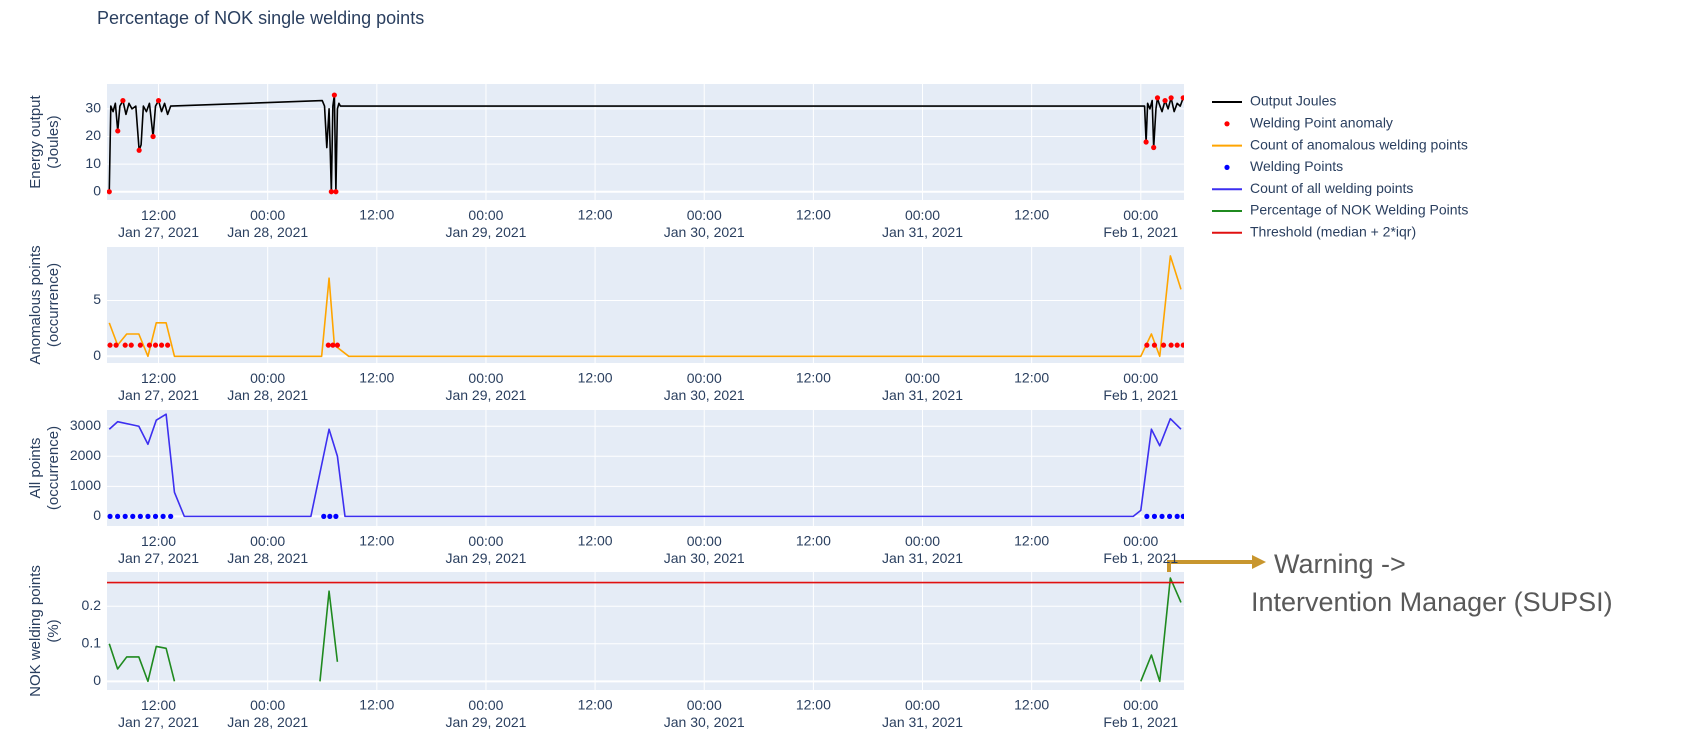 This screenshot has width=1684, height=756. Describe the element at coordinates (1331, 188) in the screenshot. I see `legend-label: Count of all welding points` at that location.